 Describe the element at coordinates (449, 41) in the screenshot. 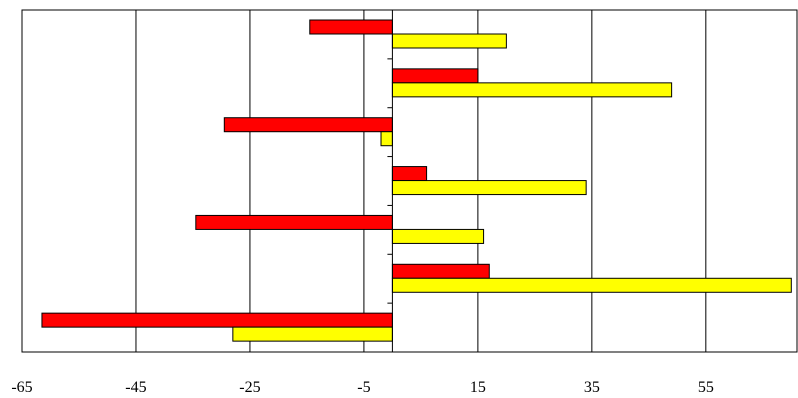

I see `bar-series2-cat1` at that location.